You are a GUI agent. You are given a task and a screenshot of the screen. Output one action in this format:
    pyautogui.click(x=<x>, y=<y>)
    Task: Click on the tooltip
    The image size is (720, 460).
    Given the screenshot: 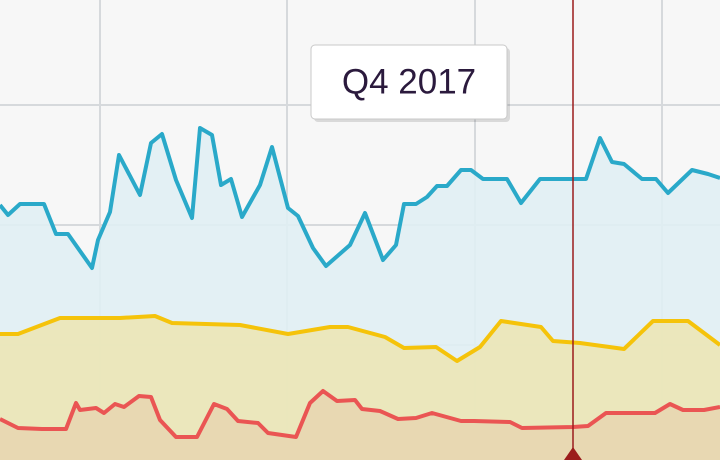 What is the action you would take?
    pyautogui.click(x=409, y=82)
    